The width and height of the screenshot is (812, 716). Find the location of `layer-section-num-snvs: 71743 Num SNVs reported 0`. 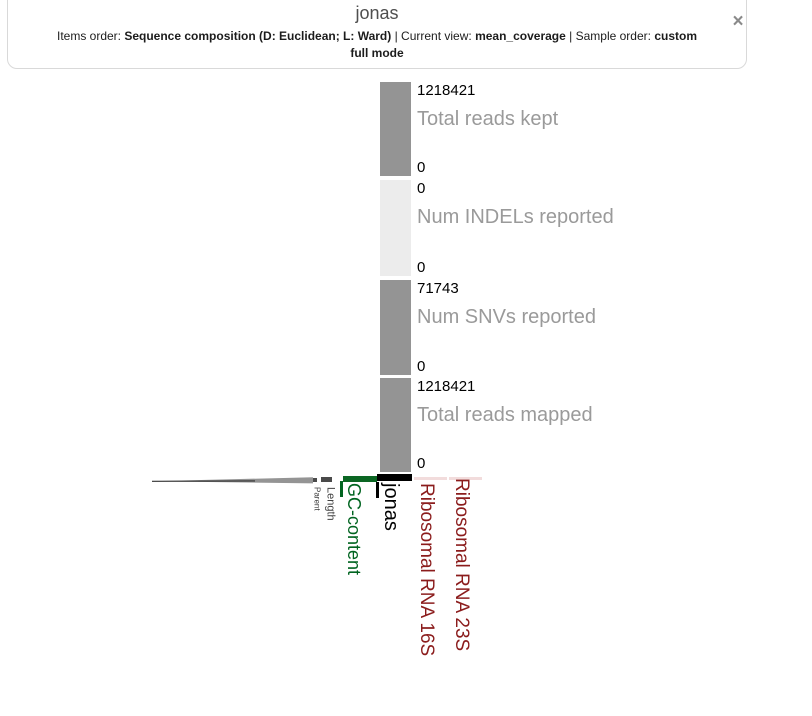

layer-section-num-snvs: 71743 Num SNVs reported 0 is located at coordinates (530, 327).